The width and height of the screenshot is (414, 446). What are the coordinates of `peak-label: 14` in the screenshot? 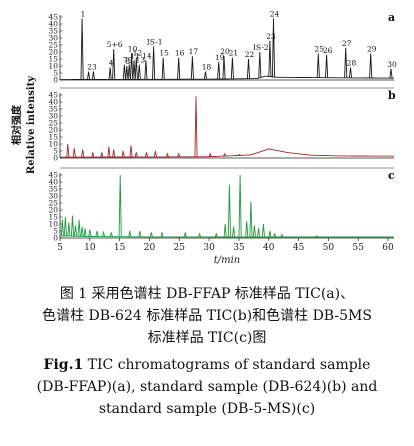 It's located at (147, 55).